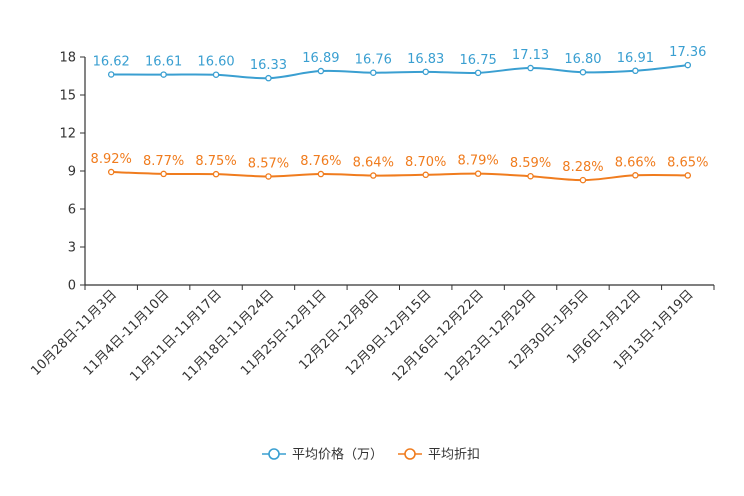  Describe the element at coordinates (268, 65) in the screenshot. I see `data-label: 16.33` at that location.